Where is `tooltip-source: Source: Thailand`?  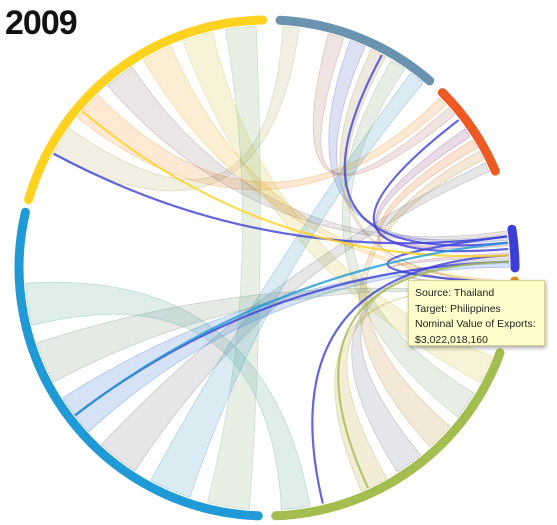
tooltip-source: Source: Thailand is located at coordinates (455, 293).